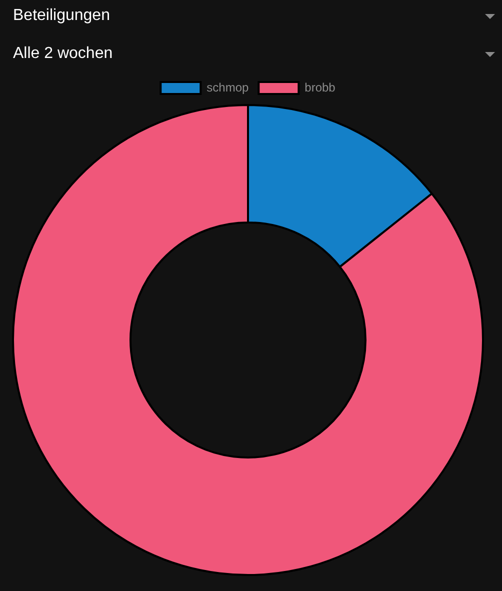 This screenshot has height=591, width=502. What do you see at coordinates (320, 87) in the screenshot?
I see `legend-label: brobb` at bounding box center [320, 87].